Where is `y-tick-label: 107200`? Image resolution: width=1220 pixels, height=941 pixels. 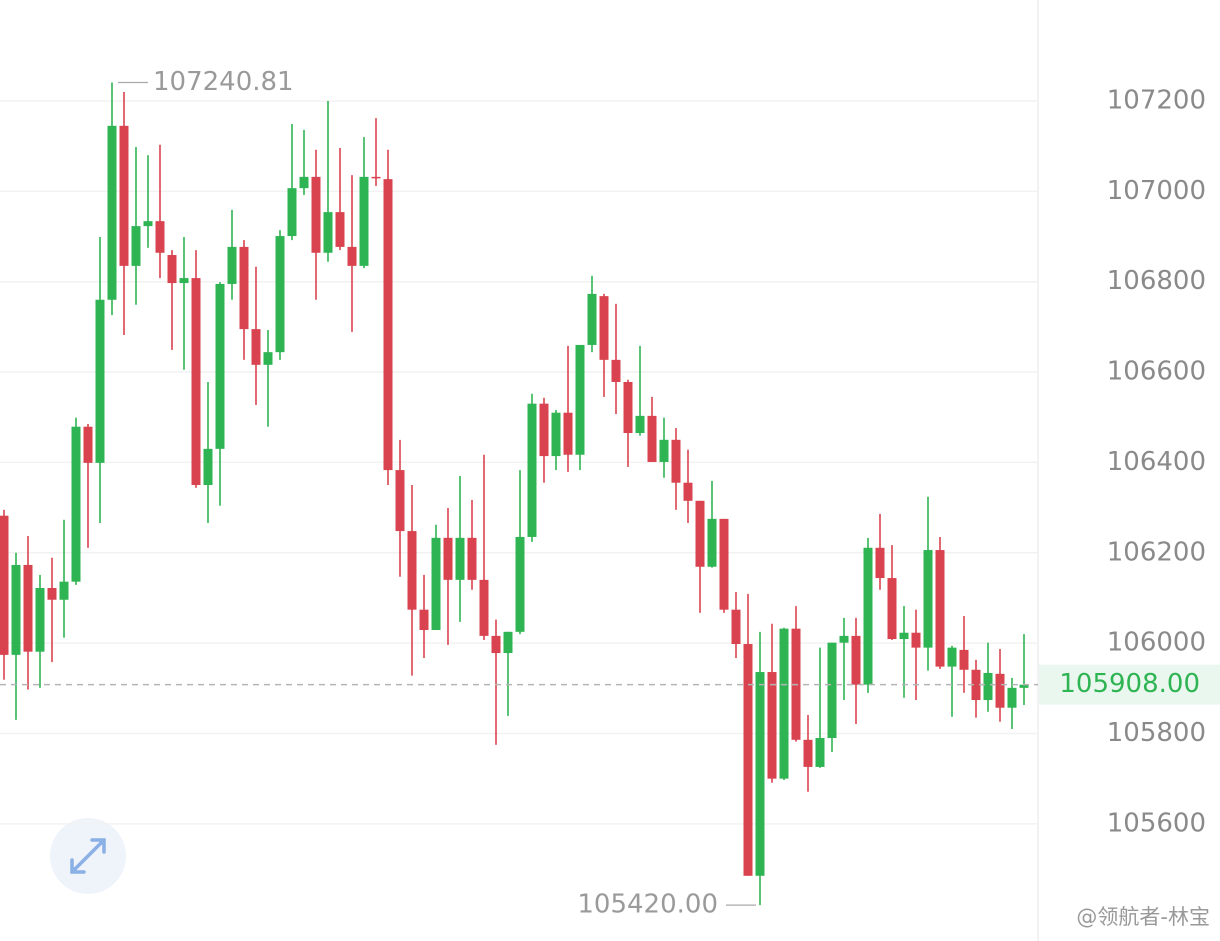 y-tick-label: 107200 is located at coordinates (1156, 100).